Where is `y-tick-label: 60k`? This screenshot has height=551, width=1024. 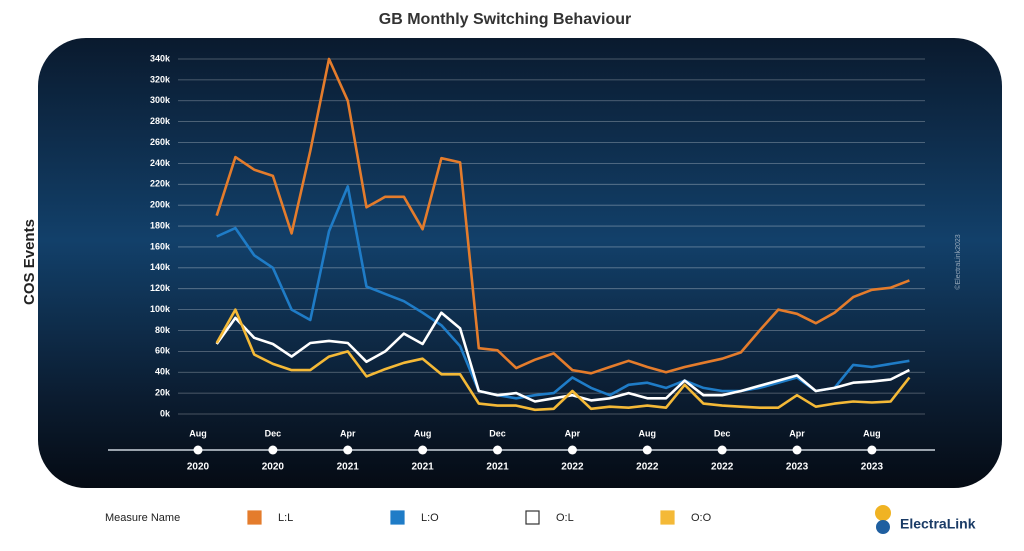 y-tick-label: 60k is located at coordinates (163, 351).